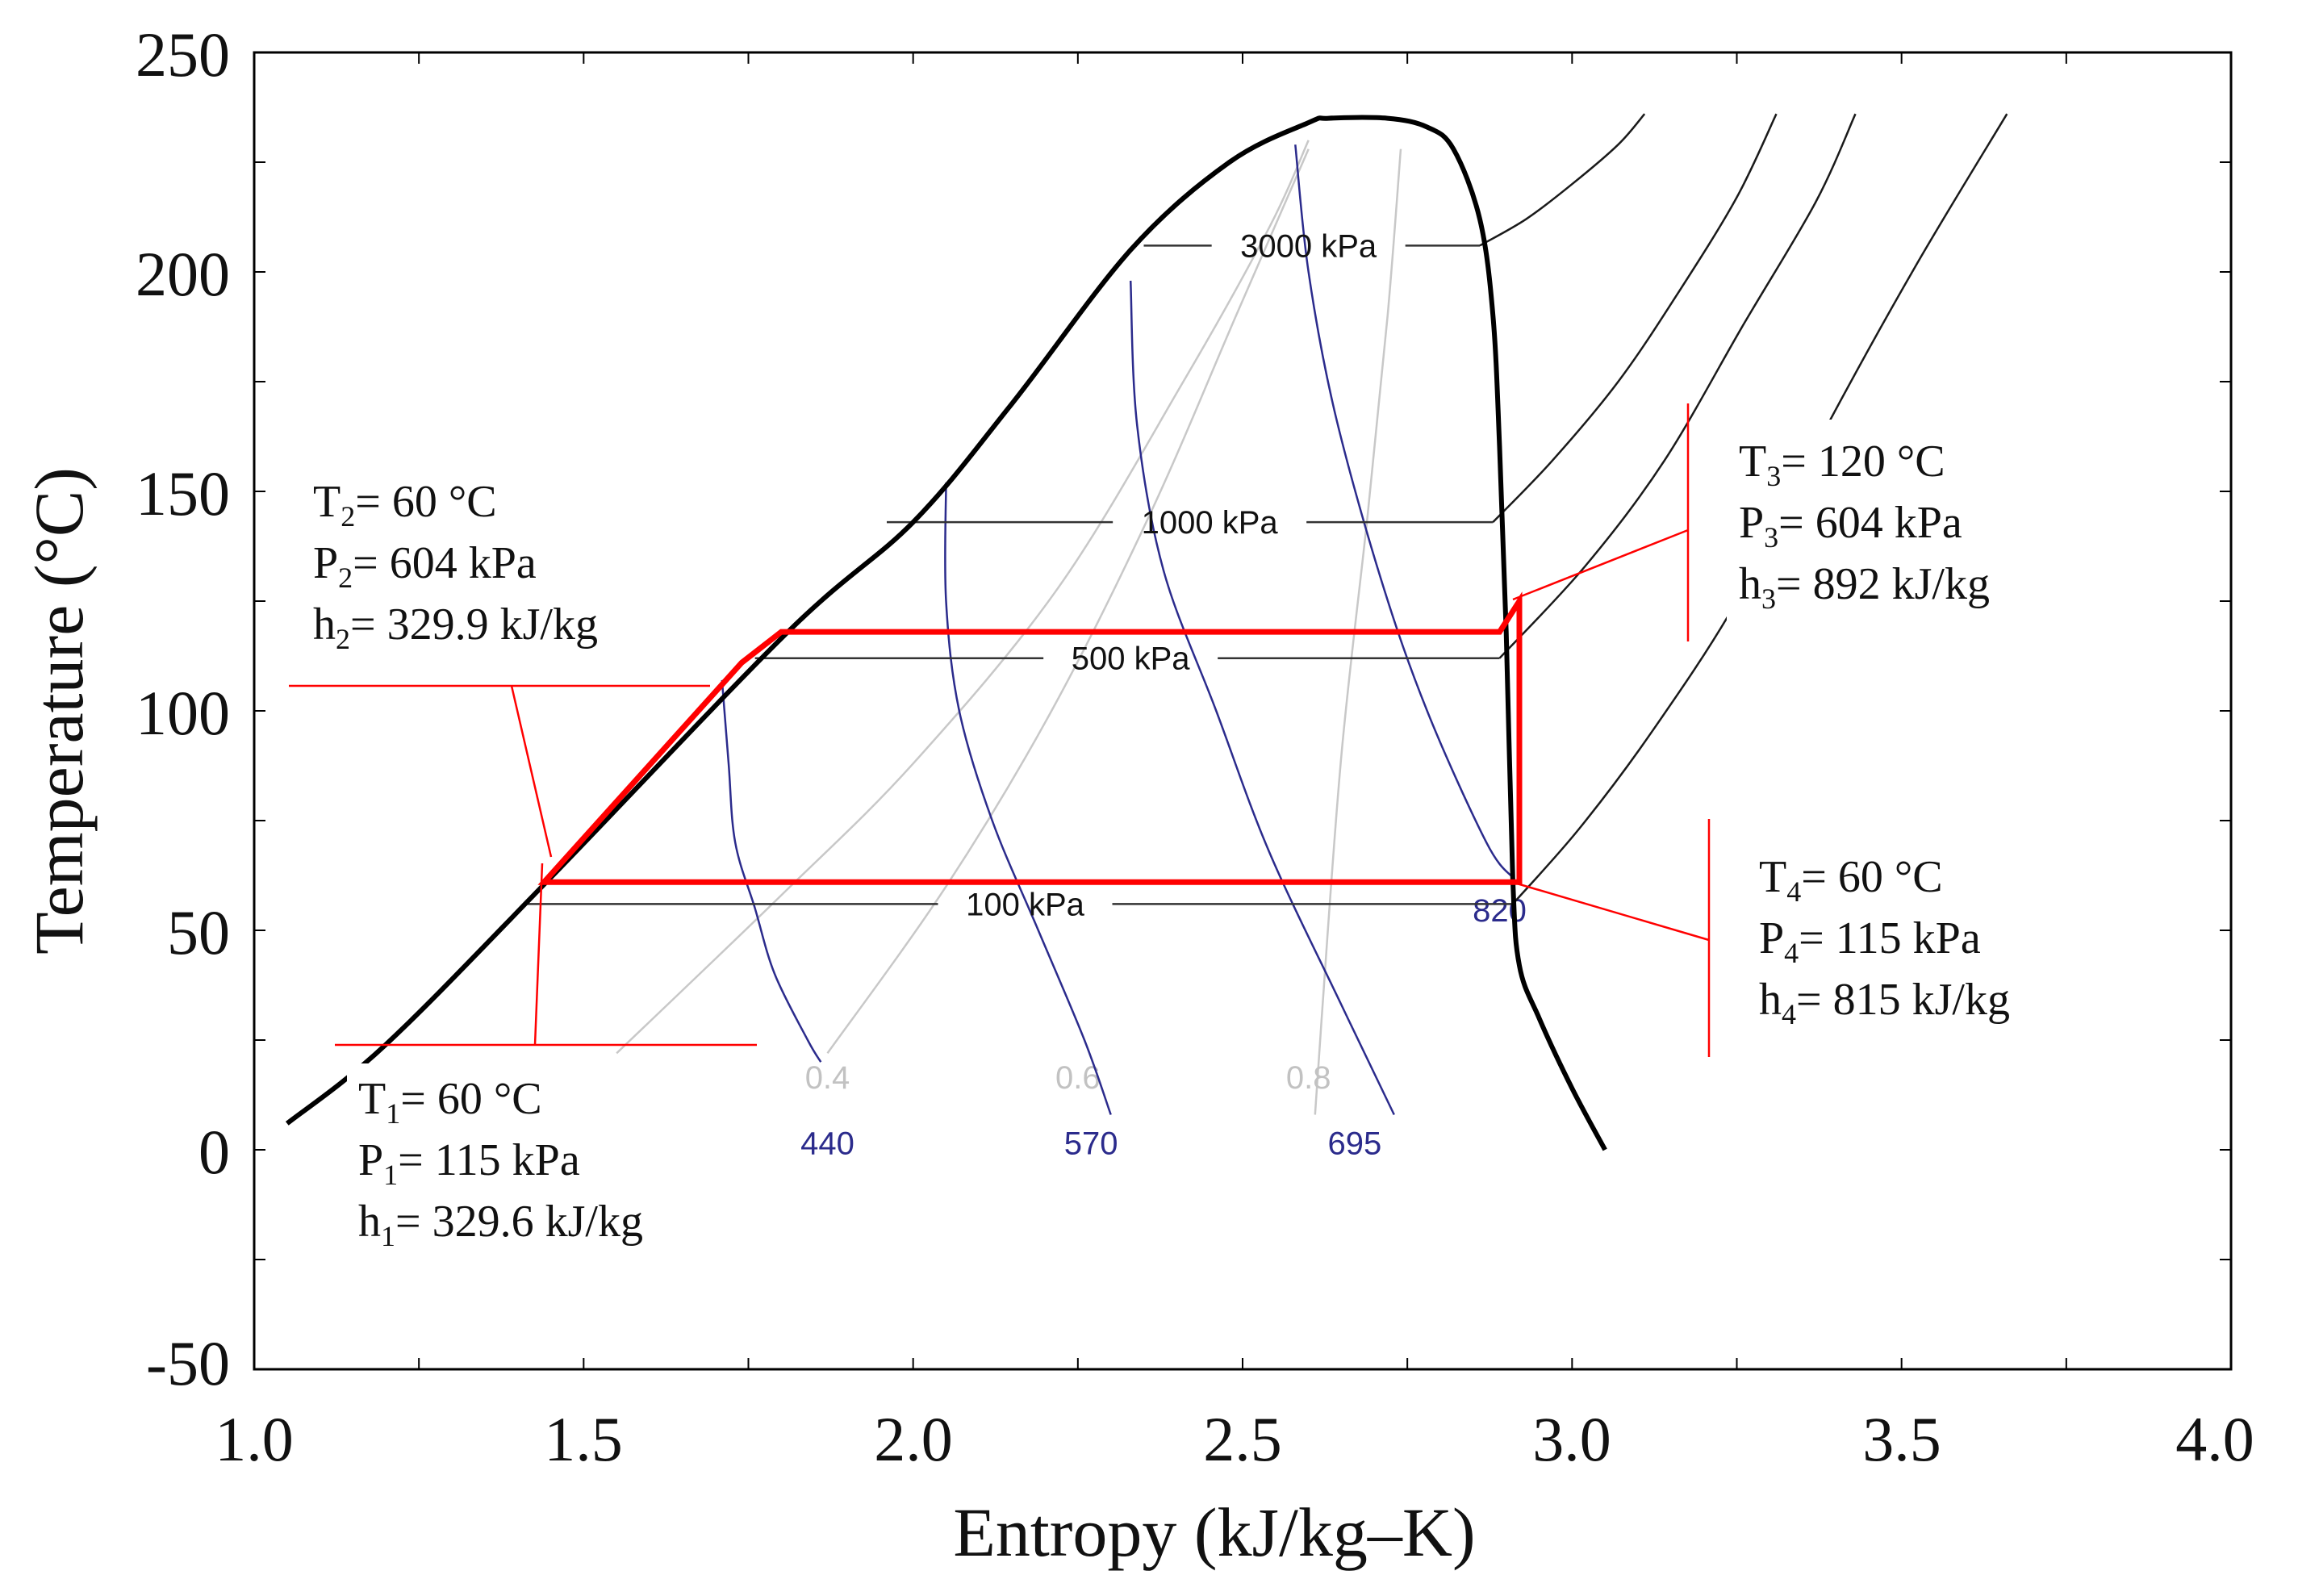 This screenshot has height=1596, width=2298. I want to click on state-4-box, so click(1908, 940).